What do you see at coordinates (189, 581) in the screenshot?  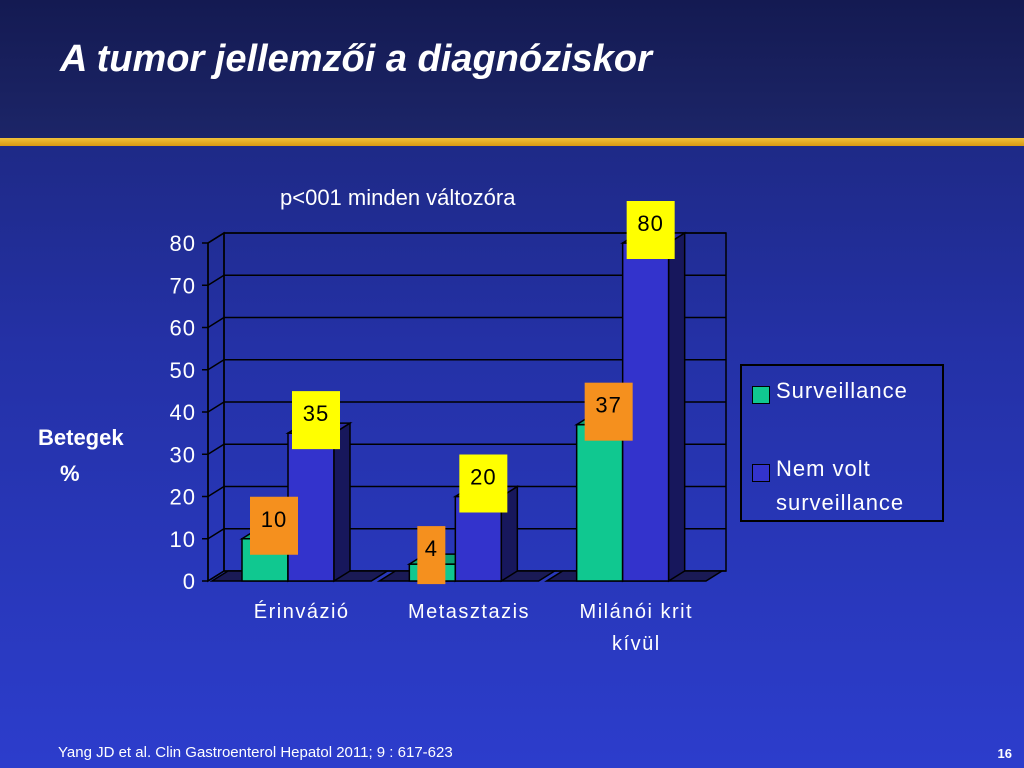 I see `y-tick-label: 0` at bounding box center [189, 581].